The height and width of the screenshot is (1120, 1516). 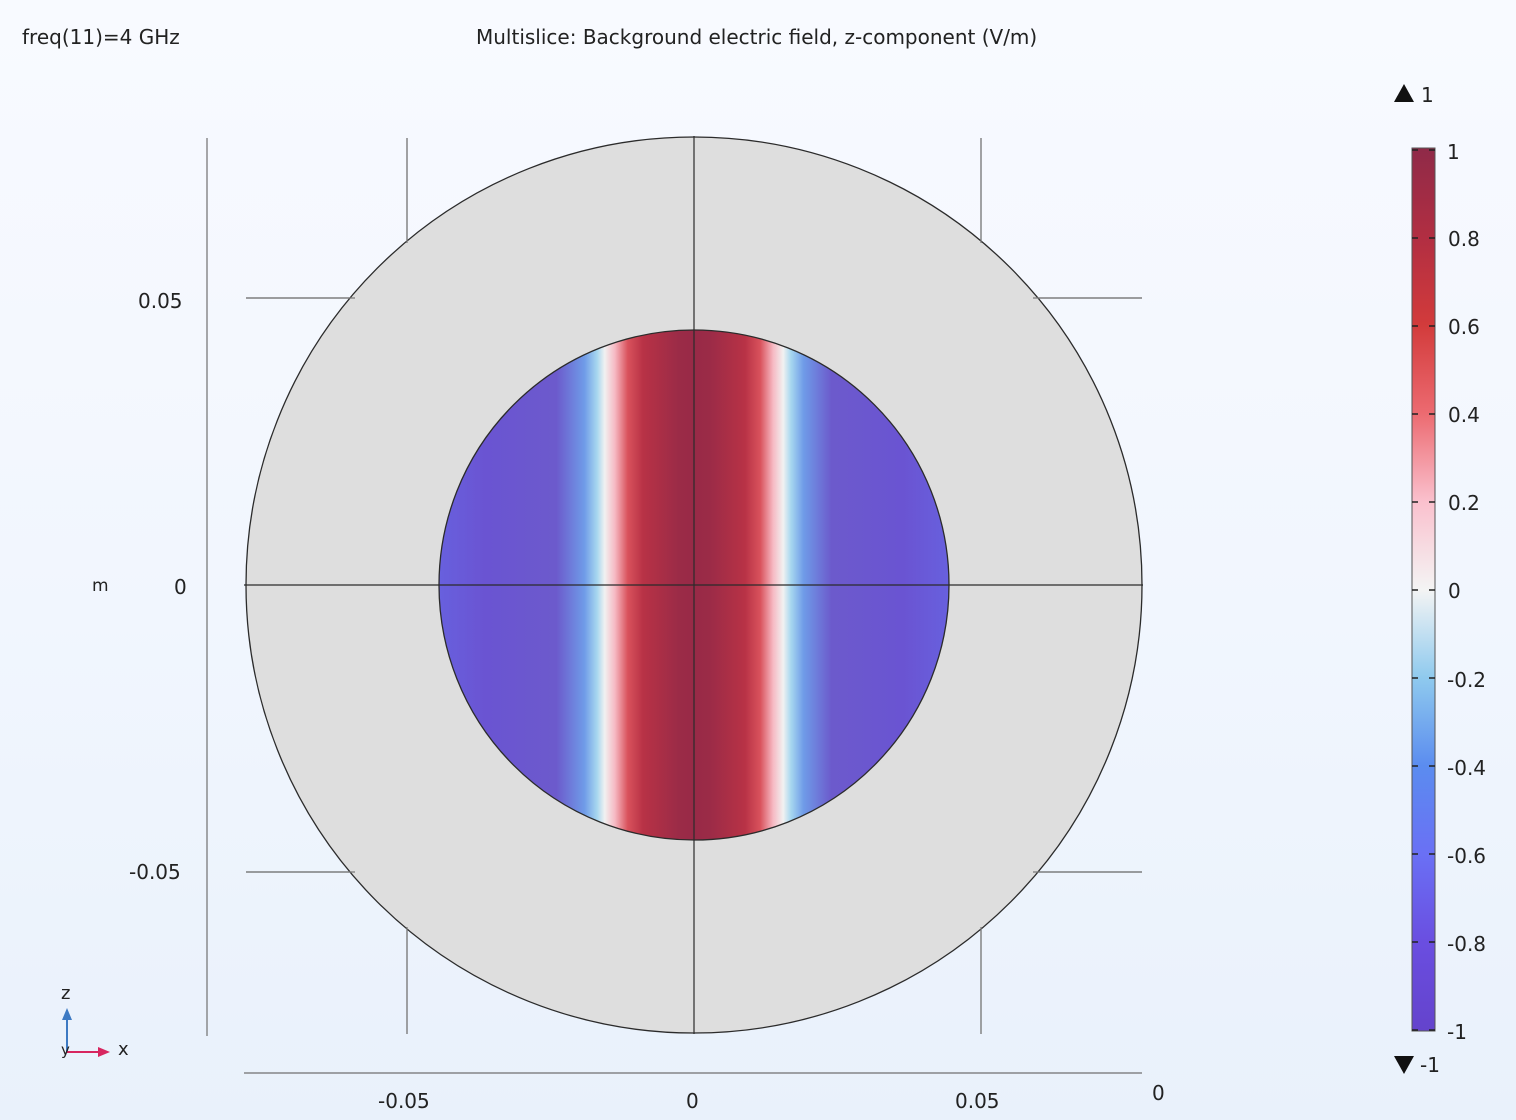 What do you see at coordinates (66, 993) in the screenshot?
I see `triad-z-label: z` at bounding box center [66, 993].